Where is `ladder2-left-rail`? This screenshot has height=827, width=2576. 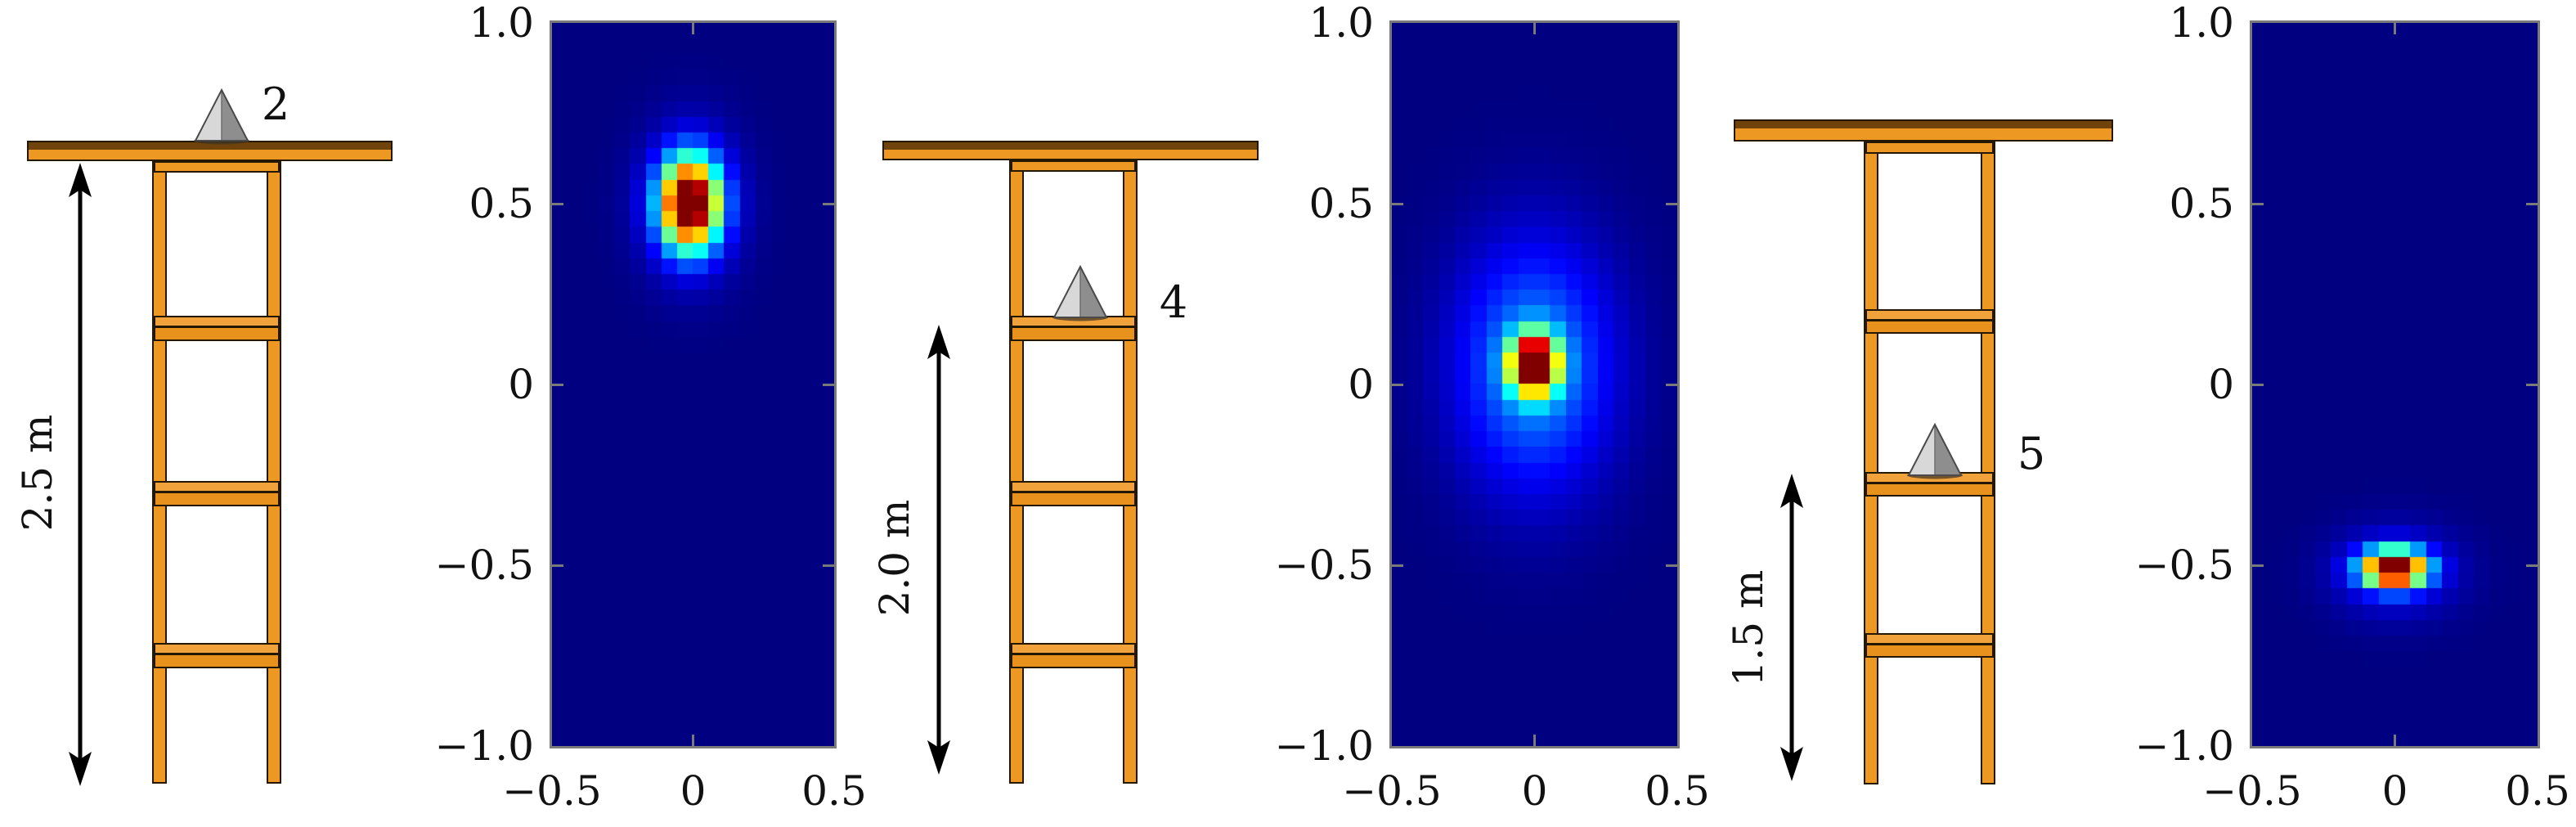
ladder2-left-rail is located at coordinates (1016, 472).